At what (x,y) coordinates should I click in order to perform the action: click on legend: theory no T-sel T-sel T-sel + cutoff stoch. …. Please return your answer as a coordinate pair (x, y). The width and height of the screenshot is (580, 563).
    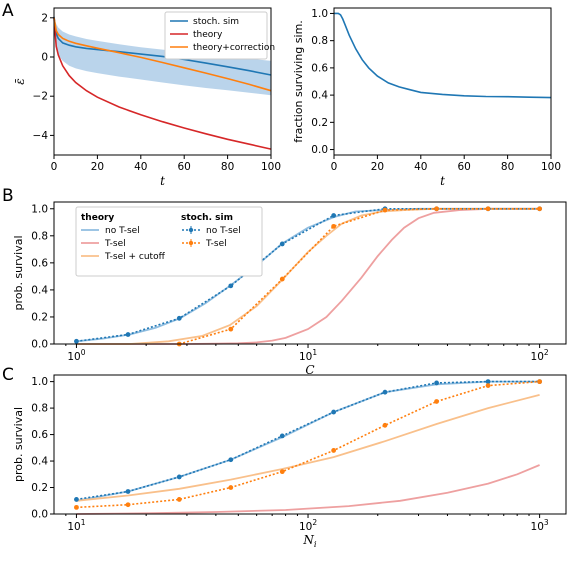
    Looking at the image, I should click on (169, 241).